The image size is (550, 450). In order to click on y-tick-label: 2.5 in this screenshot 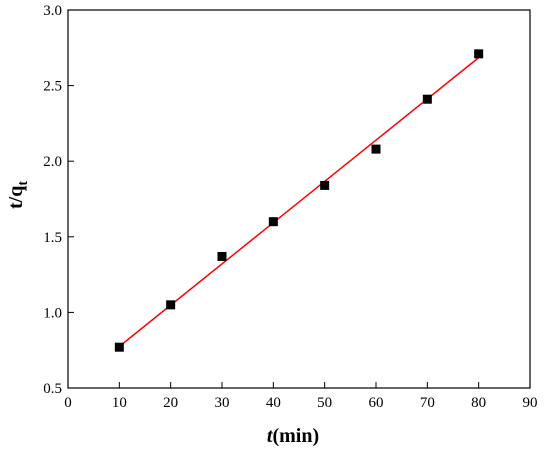, I will do `click(52, 87)`.